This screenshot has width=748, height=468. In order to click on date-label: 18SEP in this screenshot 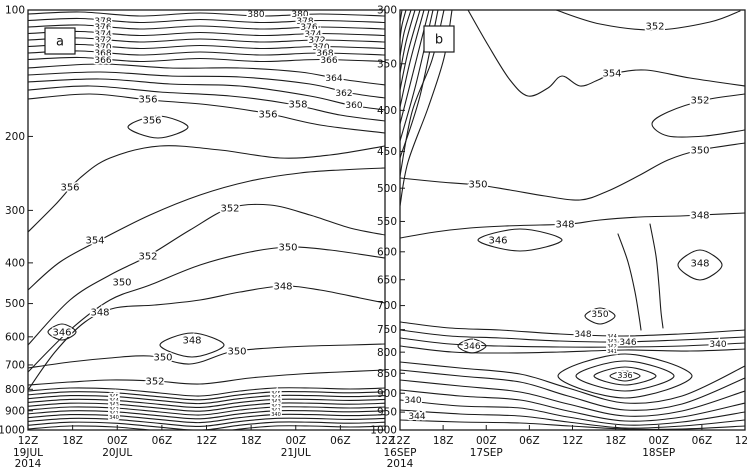, I will do `click(658, 453)`.